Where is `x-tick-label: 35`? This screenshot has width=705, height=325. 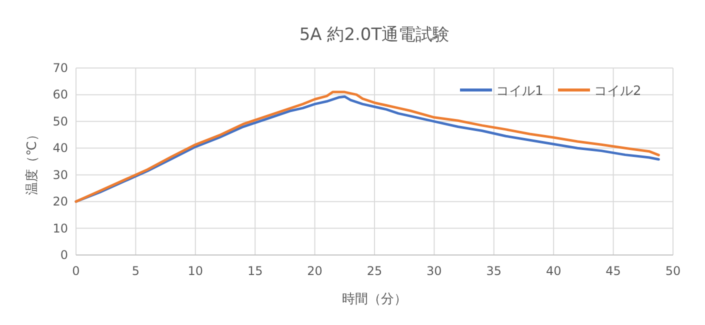
x-tick-label: 35 is located at coordinates (494, 271).